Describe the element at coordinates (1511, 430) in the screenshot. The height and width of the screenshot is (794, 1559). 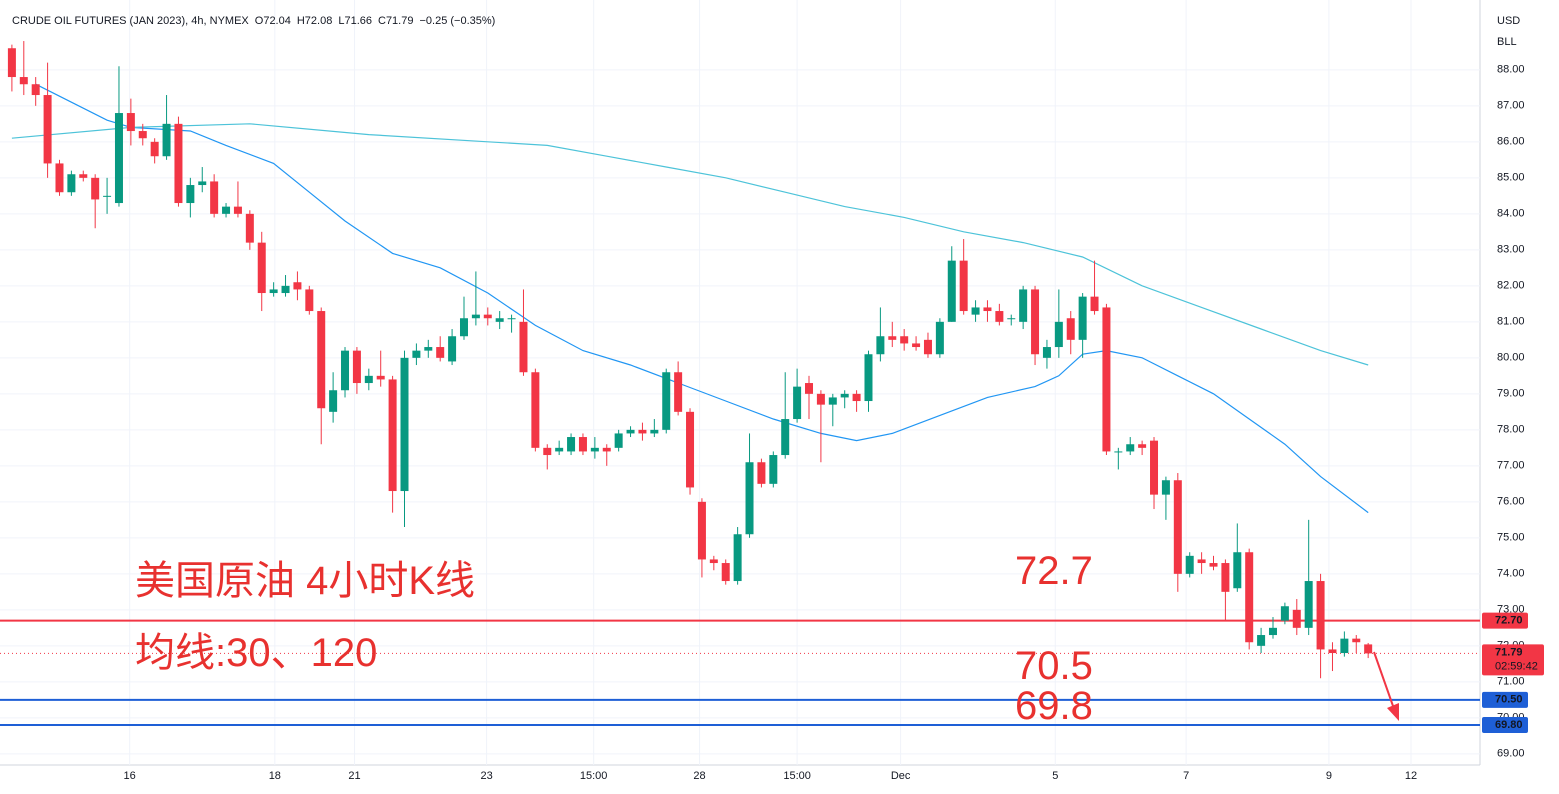
I see `y-tick-label: 78.00` at that location.